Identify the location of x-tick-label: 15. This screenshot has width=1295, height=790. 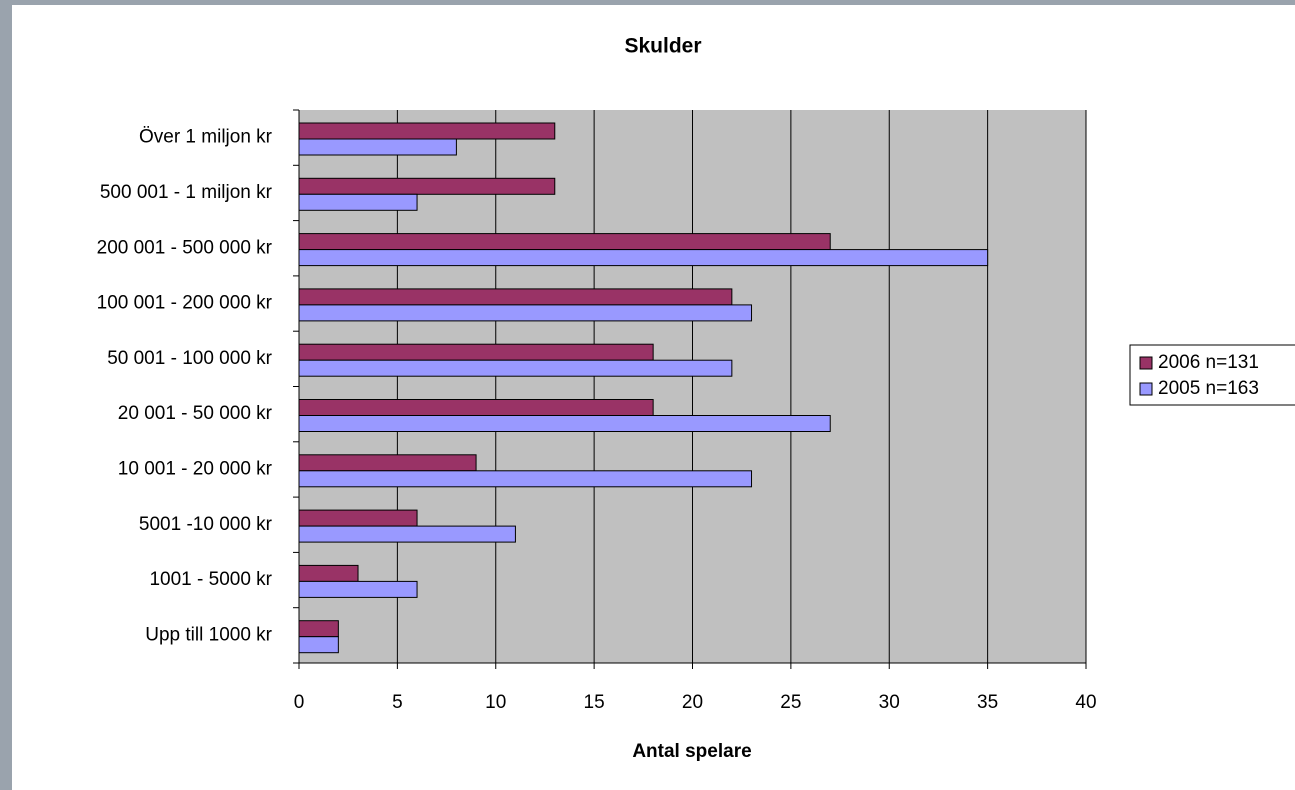
(594, 702).